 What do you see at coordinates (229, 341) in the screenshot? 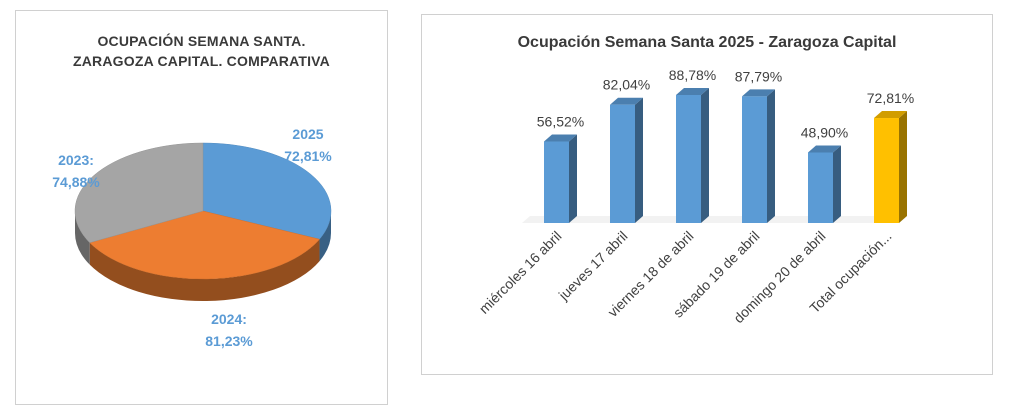
I see `pie-label-value: 81,23%` at bounding box center [229, 341].